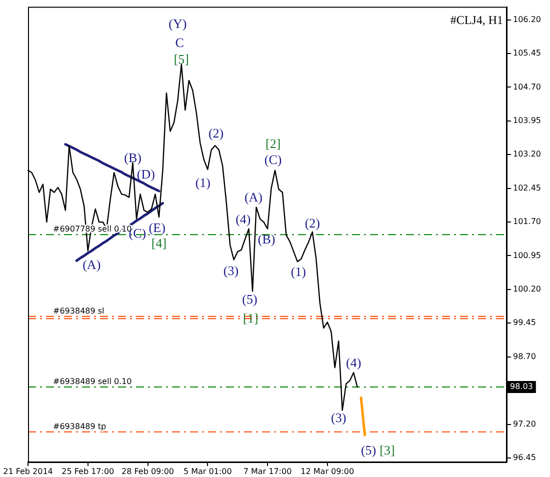 Image resolution: width=550 pixels, height=477 pixels. Describe the element at coordinates (177, 24) in the screenshot. I see `annotation: (Y)` at that location.